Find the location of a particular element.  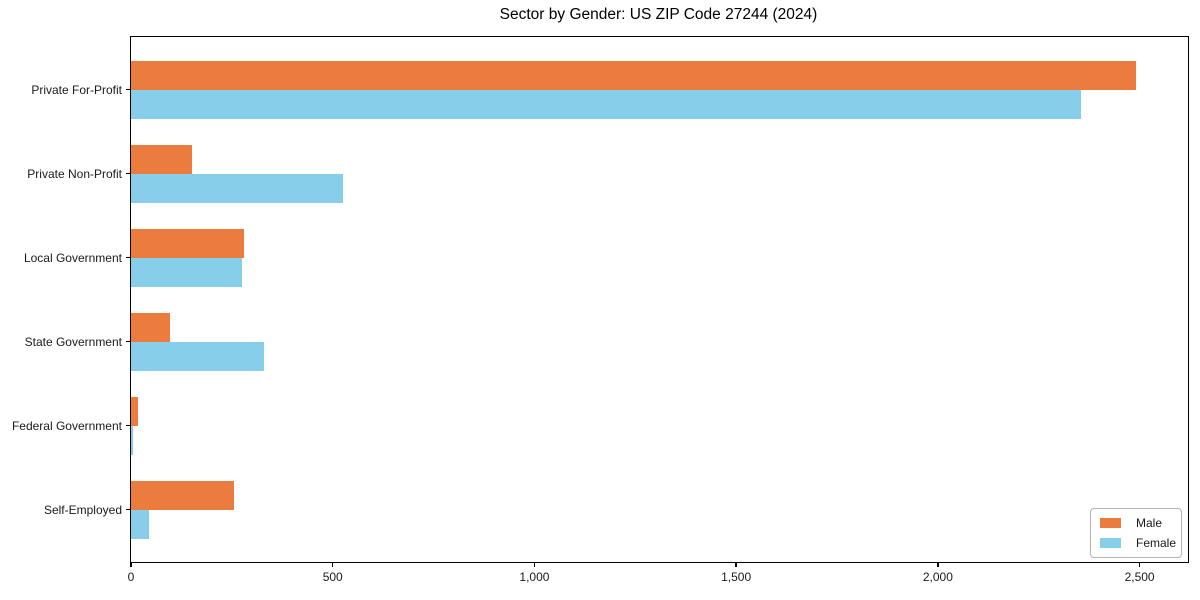

x-tick-2000 is located at coordinates (938, 564).